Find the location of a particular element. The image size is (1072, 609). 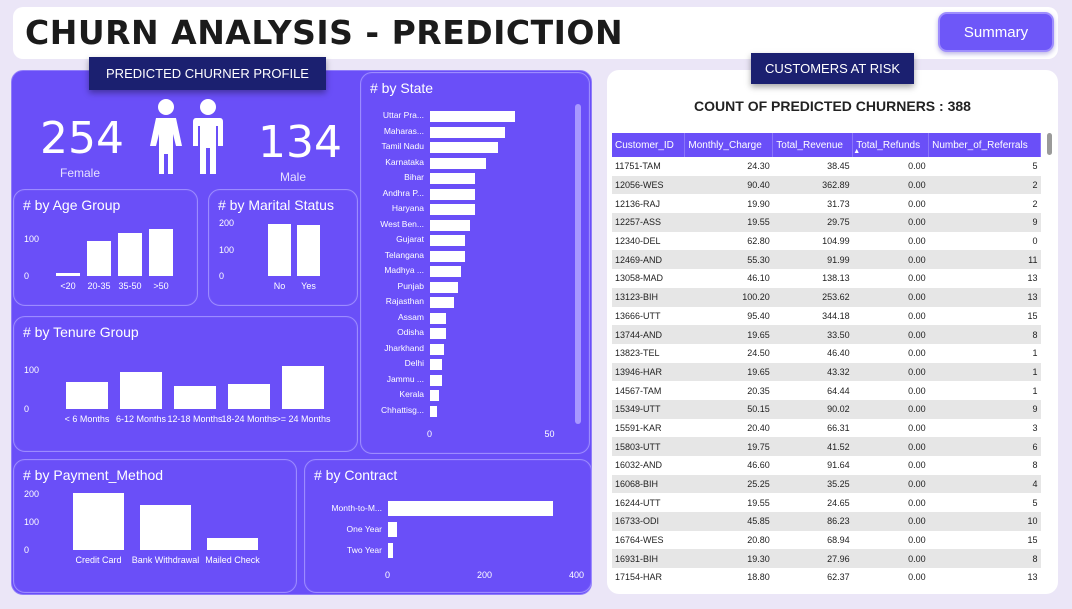

tenure-category-label: >= 24 Months is located at coordinates (303, 419).